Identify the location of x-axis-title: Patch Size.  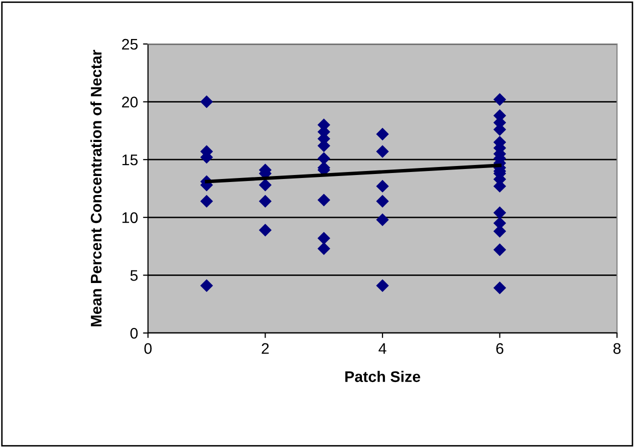
(382, 376).